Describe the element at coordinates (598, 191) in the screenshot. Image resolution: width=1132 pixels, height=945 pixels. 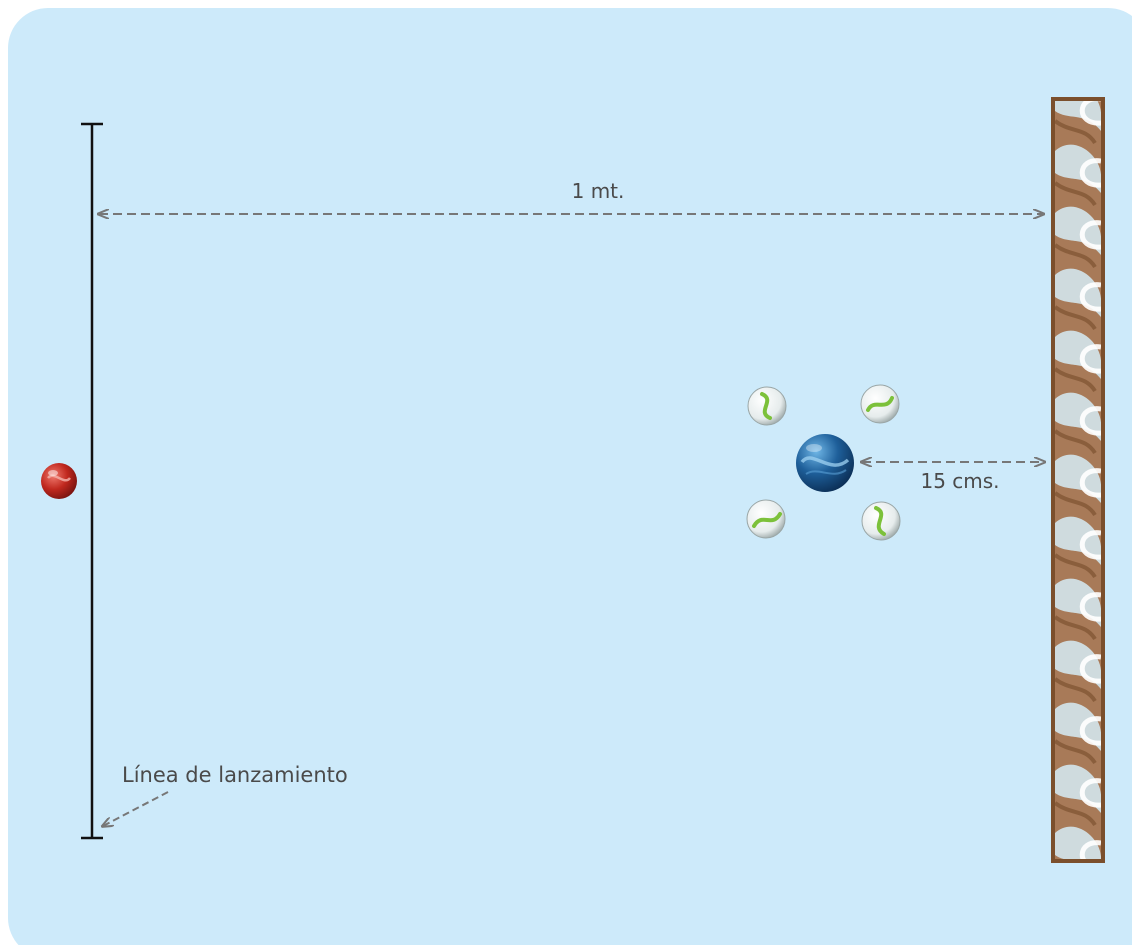
I see `distance-label-1m: 1 mt.` at that location.